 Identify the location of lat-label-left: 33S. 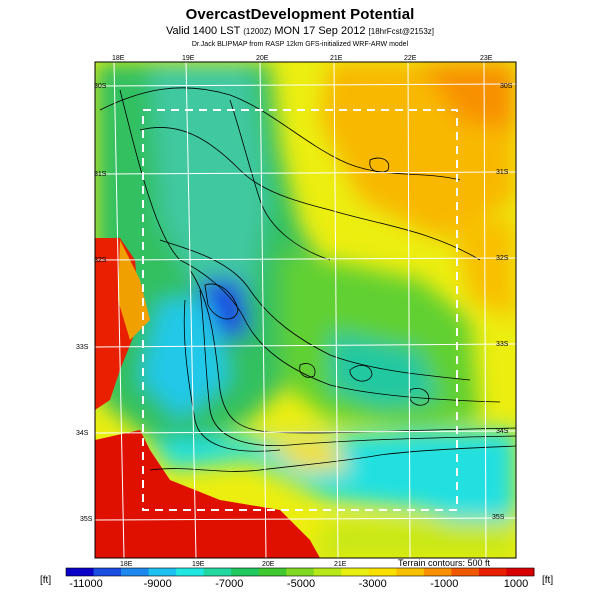
(82, 347).